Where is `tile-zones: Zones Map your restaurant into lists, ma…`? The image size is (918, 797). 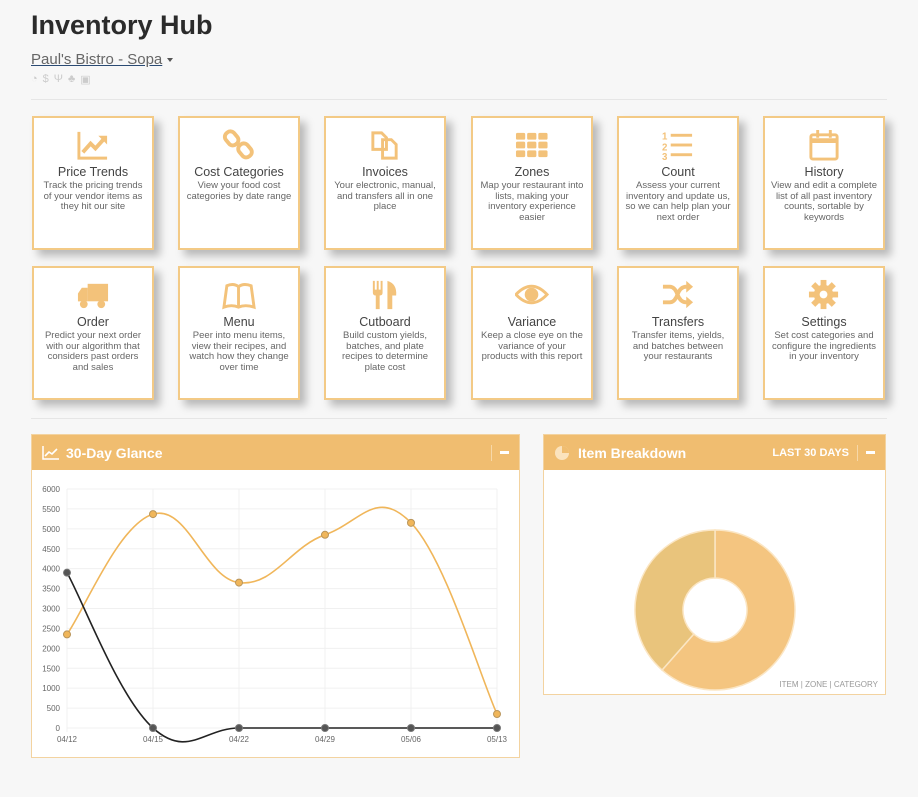 tile-zones: Zones Map your restaurant into lists, ma… is located at coordinates (532, 183).